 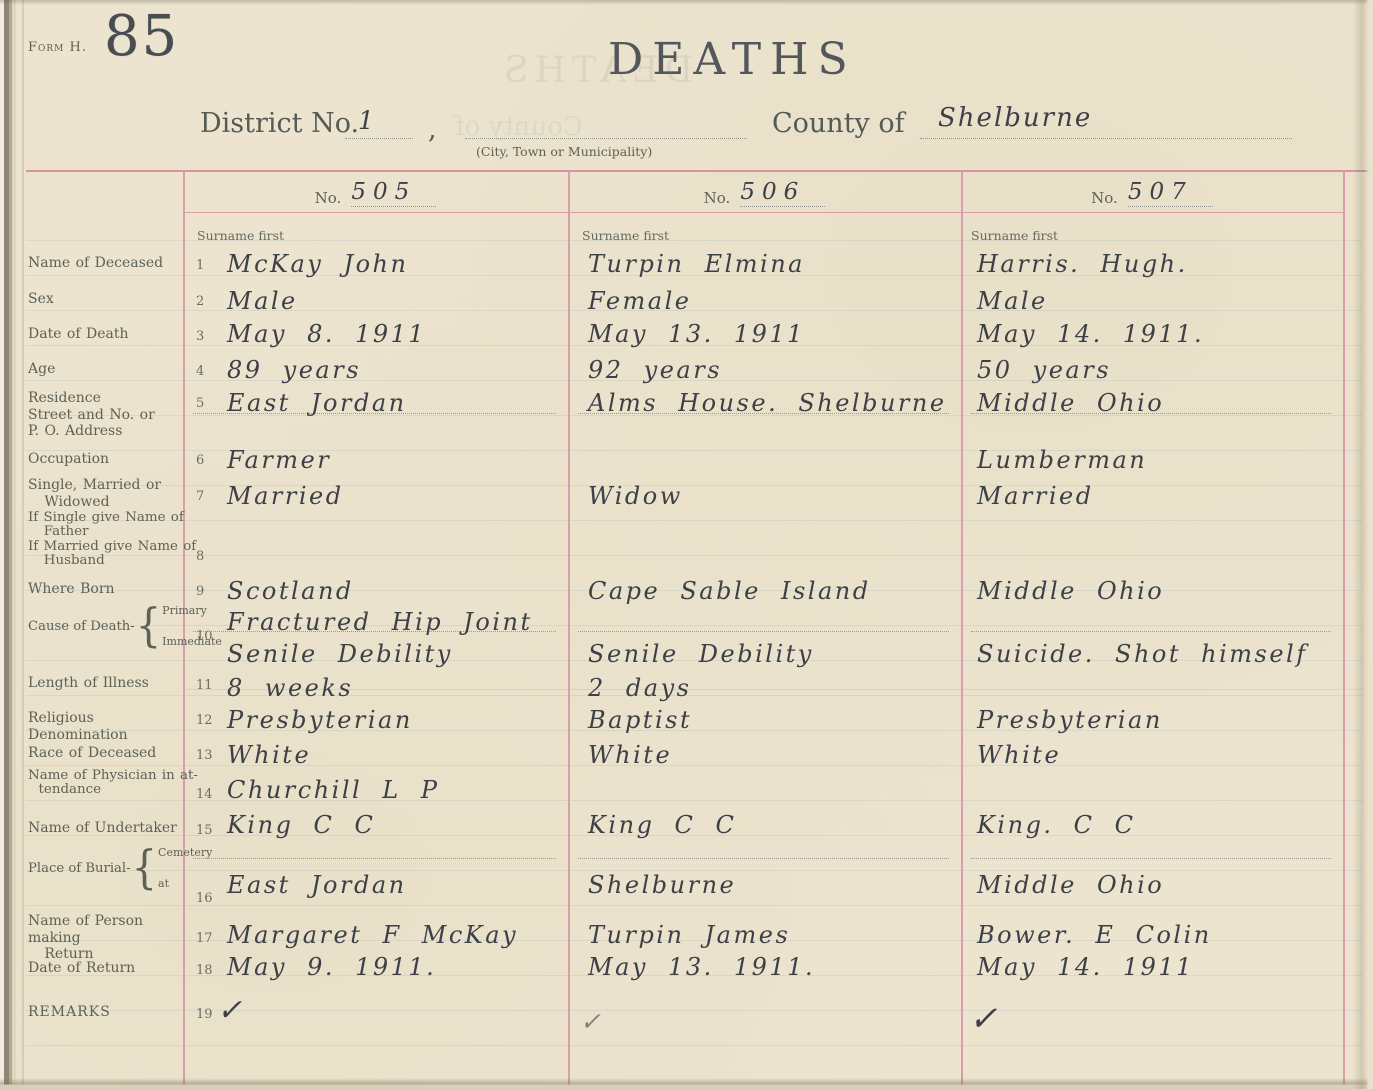 I want to click on row-number: 8, so click(x=200, y=556).